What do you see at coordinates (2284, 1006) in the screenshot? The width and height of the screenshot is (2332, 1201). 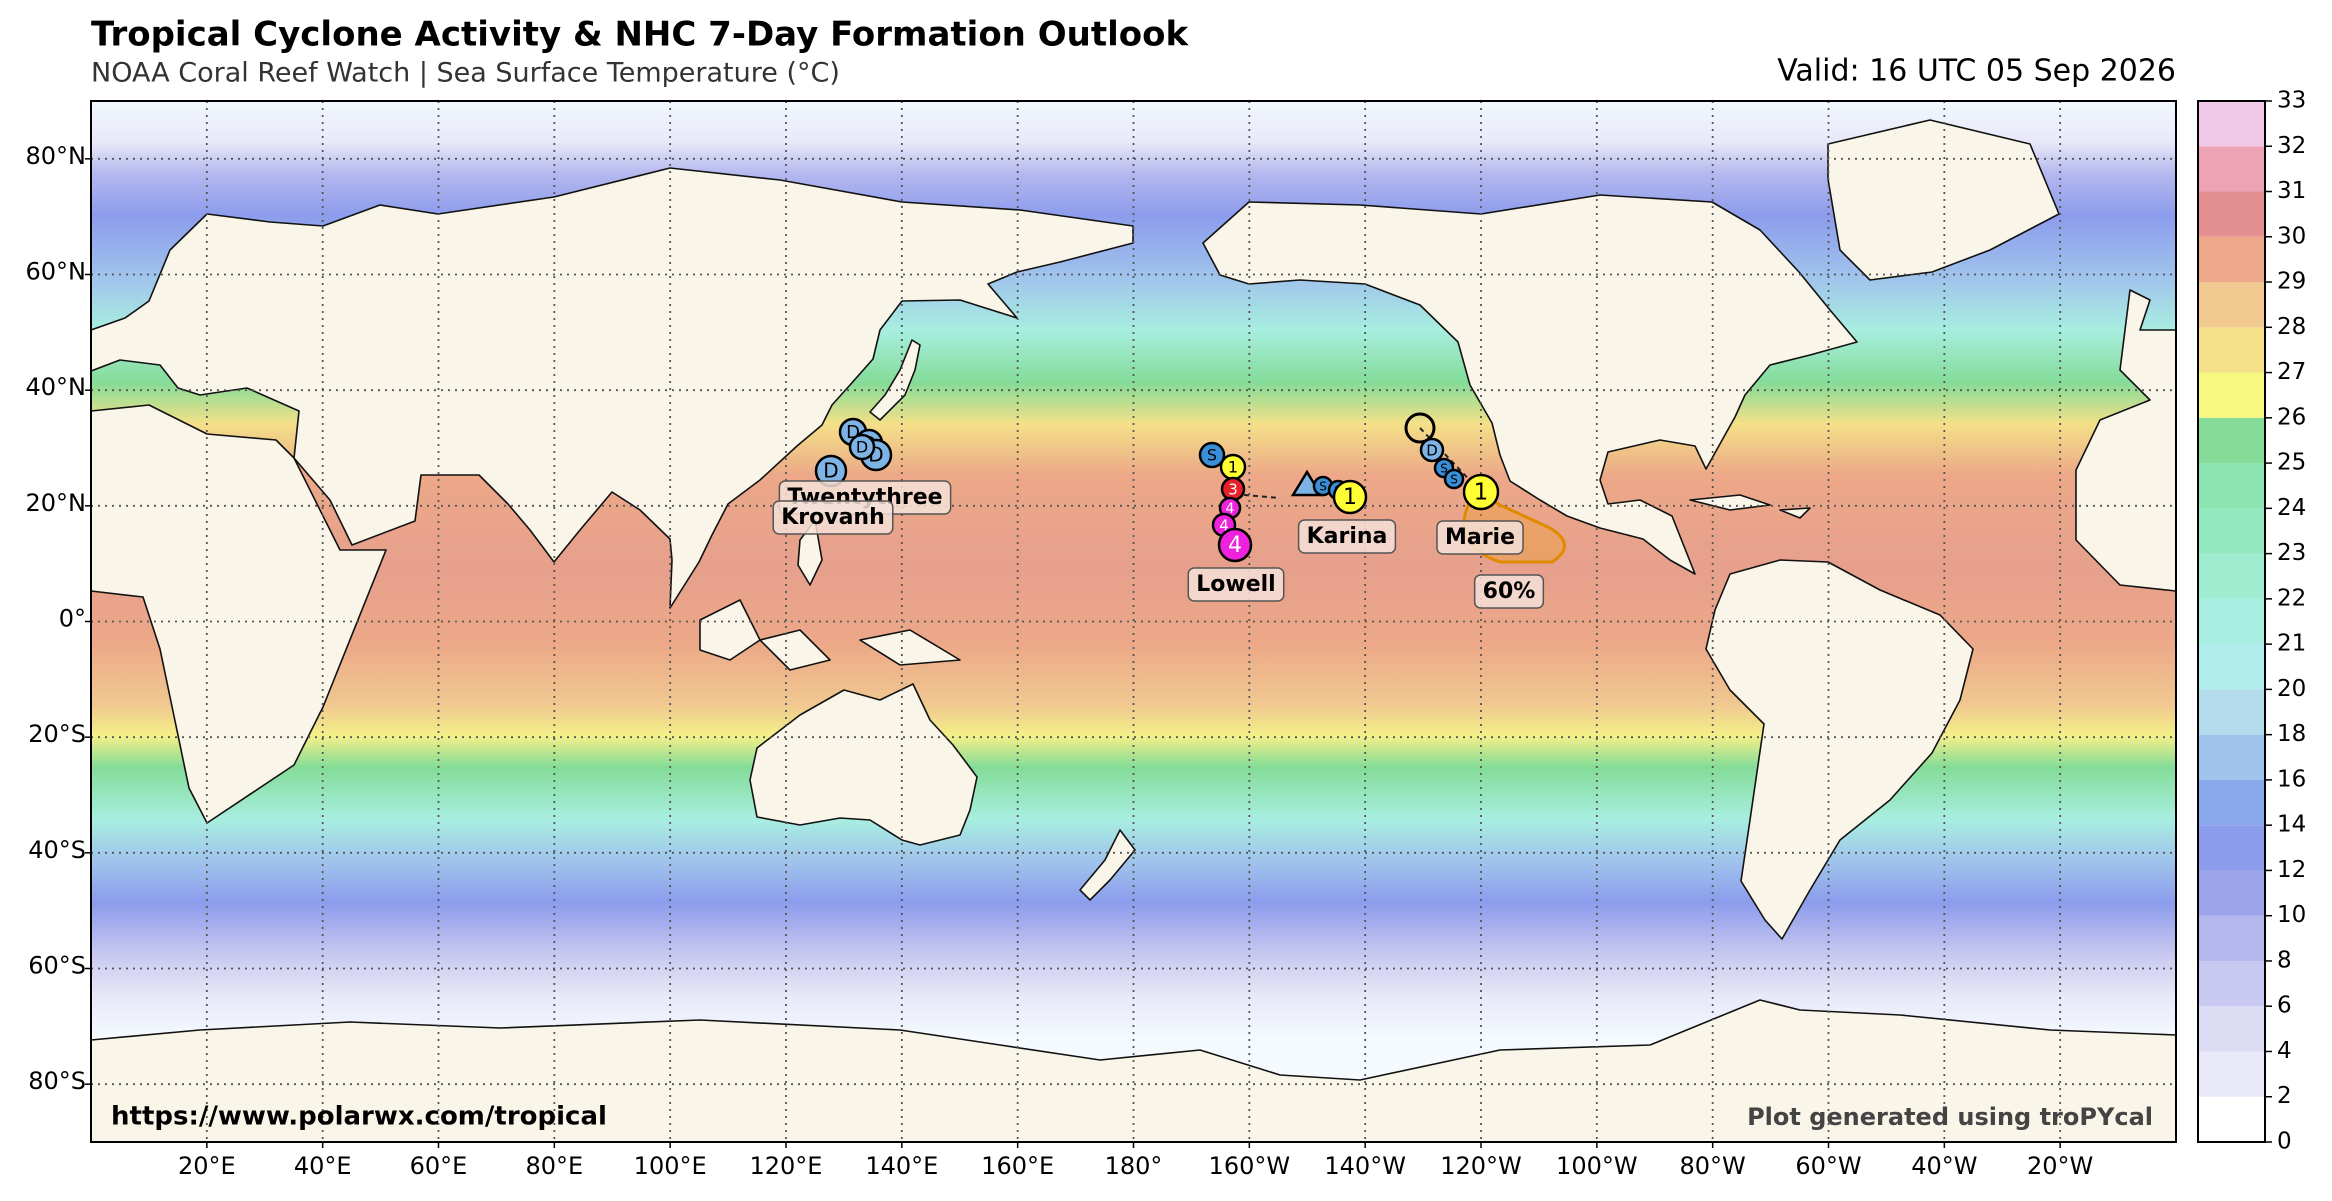 I see `colorbar-label: 6` at bounding box center [2284, 1006].